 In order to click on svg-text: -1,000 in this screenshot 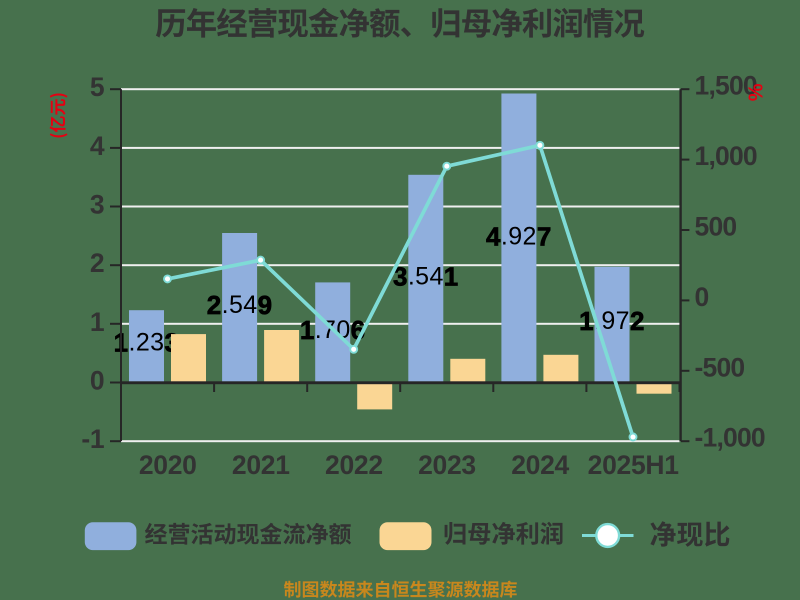, I will do `click(730, 438)`.